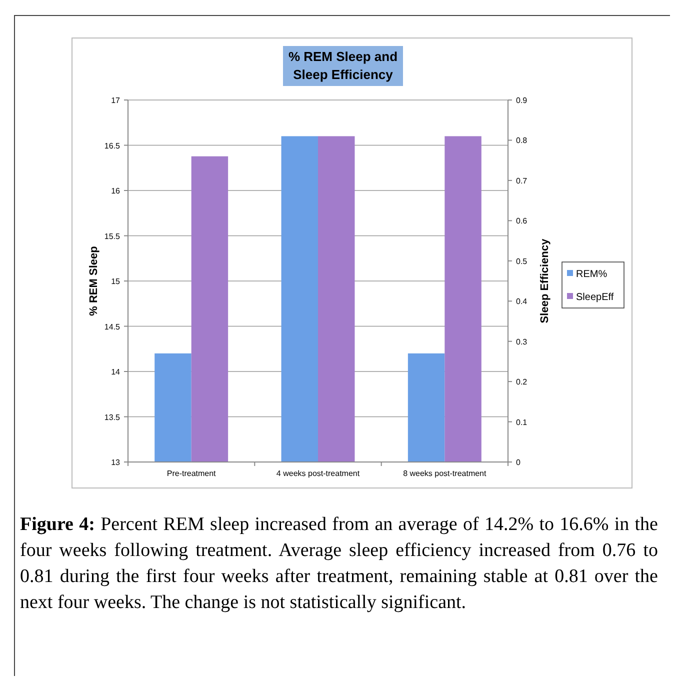 This screenshot has width=677, height=686. Describe the element at coordinates (522, 141) in the screenshot. I see `y2-tick-label: 0.8` at that location.